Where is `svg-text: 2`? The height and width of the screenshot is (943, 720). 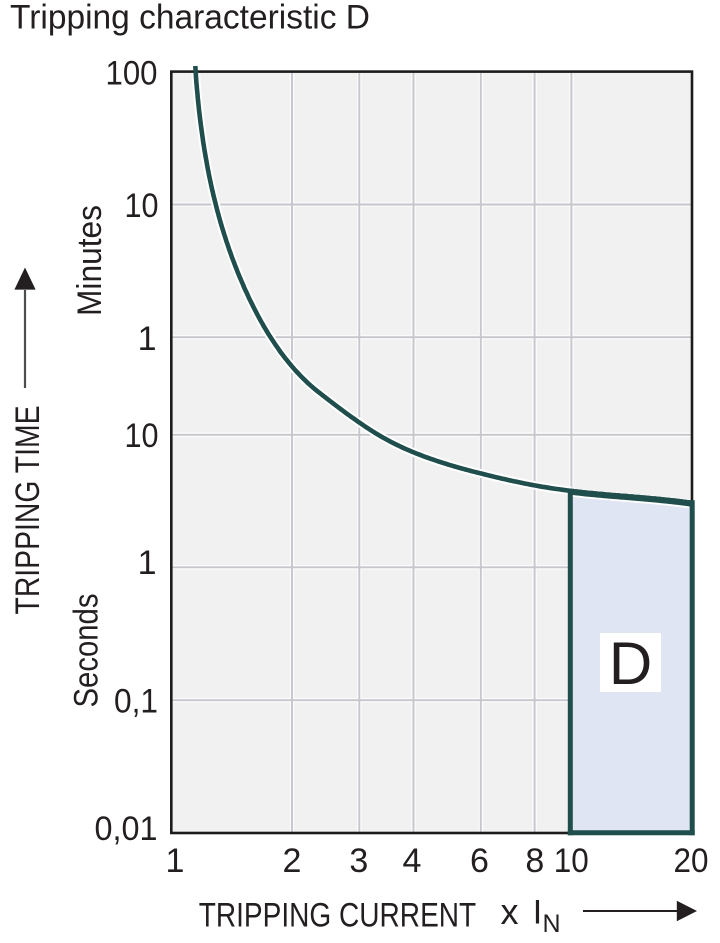
svg-text: 2 is located at coordinates (292, 861).